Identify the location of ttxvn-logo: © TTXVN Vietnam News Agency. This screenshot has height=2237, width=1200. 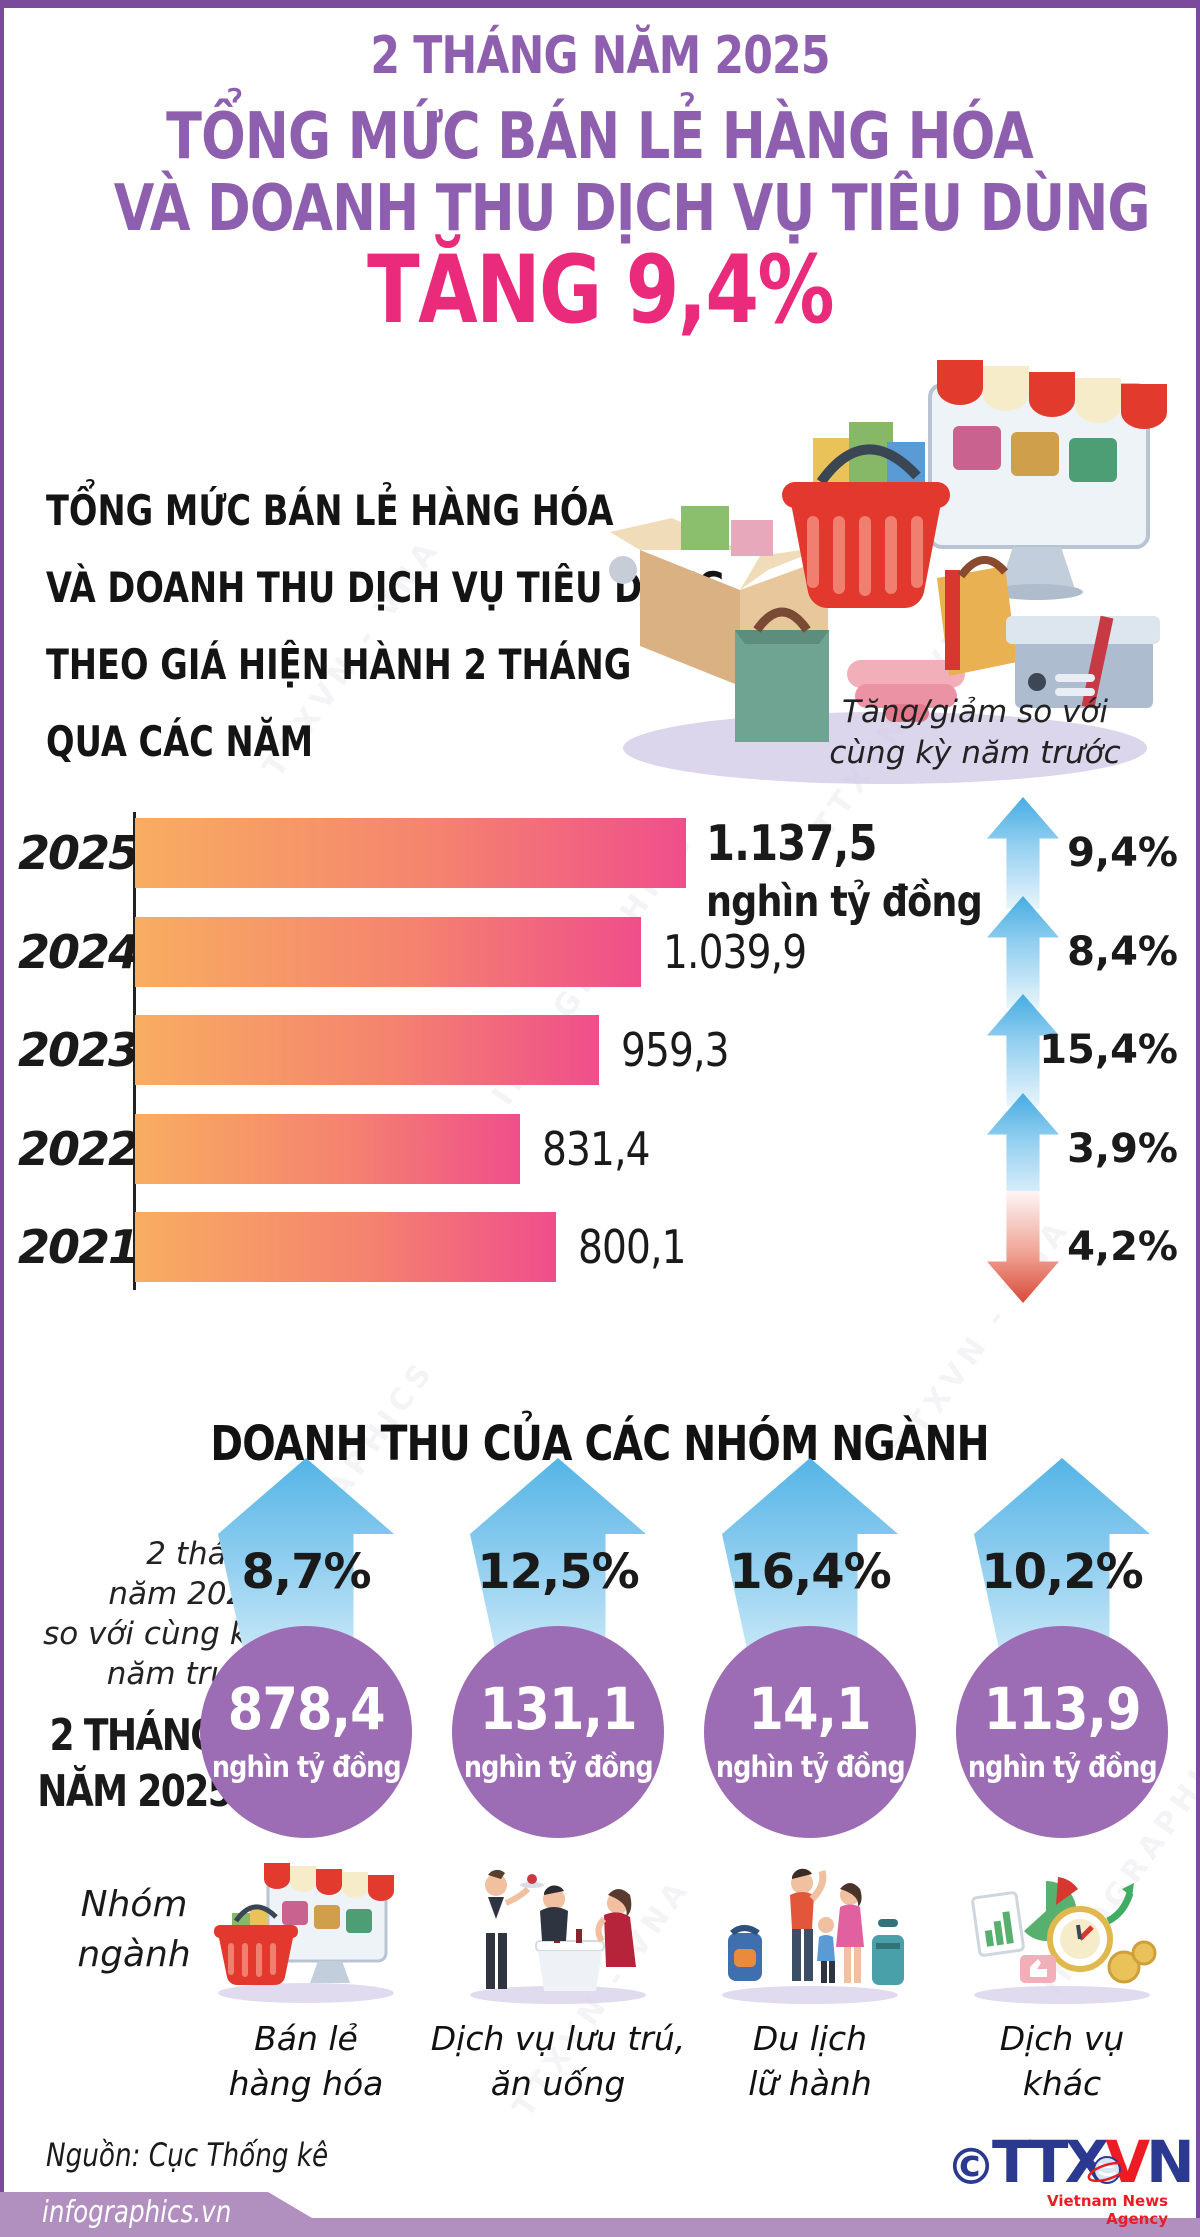
(1068, 2178).